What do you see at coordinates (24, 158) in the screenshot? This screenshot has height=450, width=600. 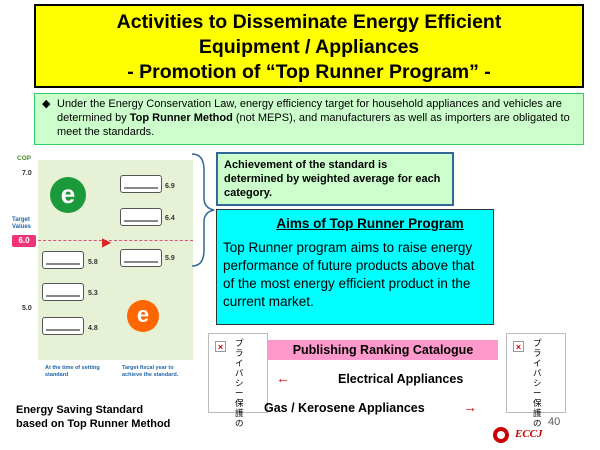 I see `cop-label: COP` at bounding box center [24, 158].